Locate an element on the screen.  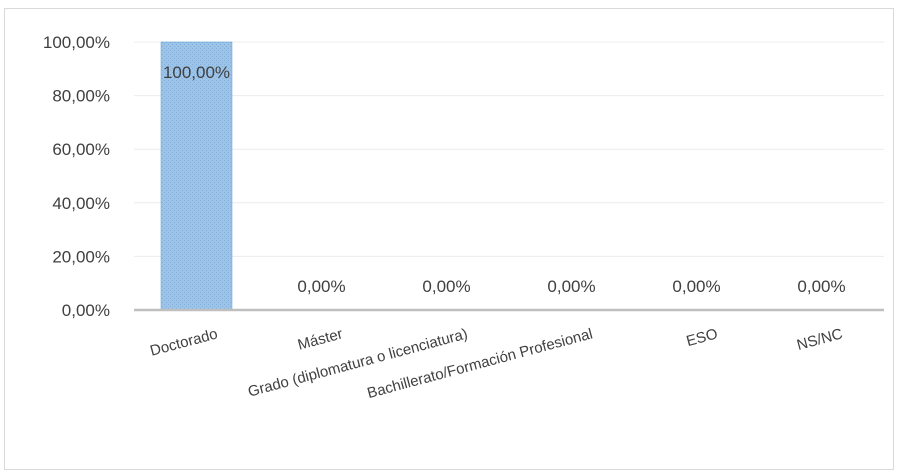
category-label: Bachillerato/Formación Profesional is located at coordinates (479, 363).